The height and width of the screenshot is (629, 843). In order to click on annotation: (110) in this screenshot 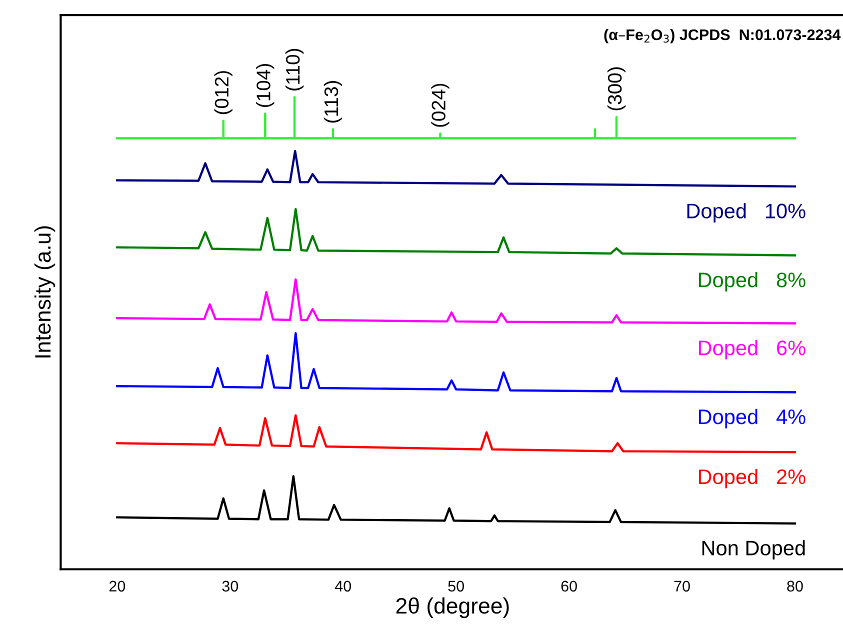, I will do `click(294, 69)`.